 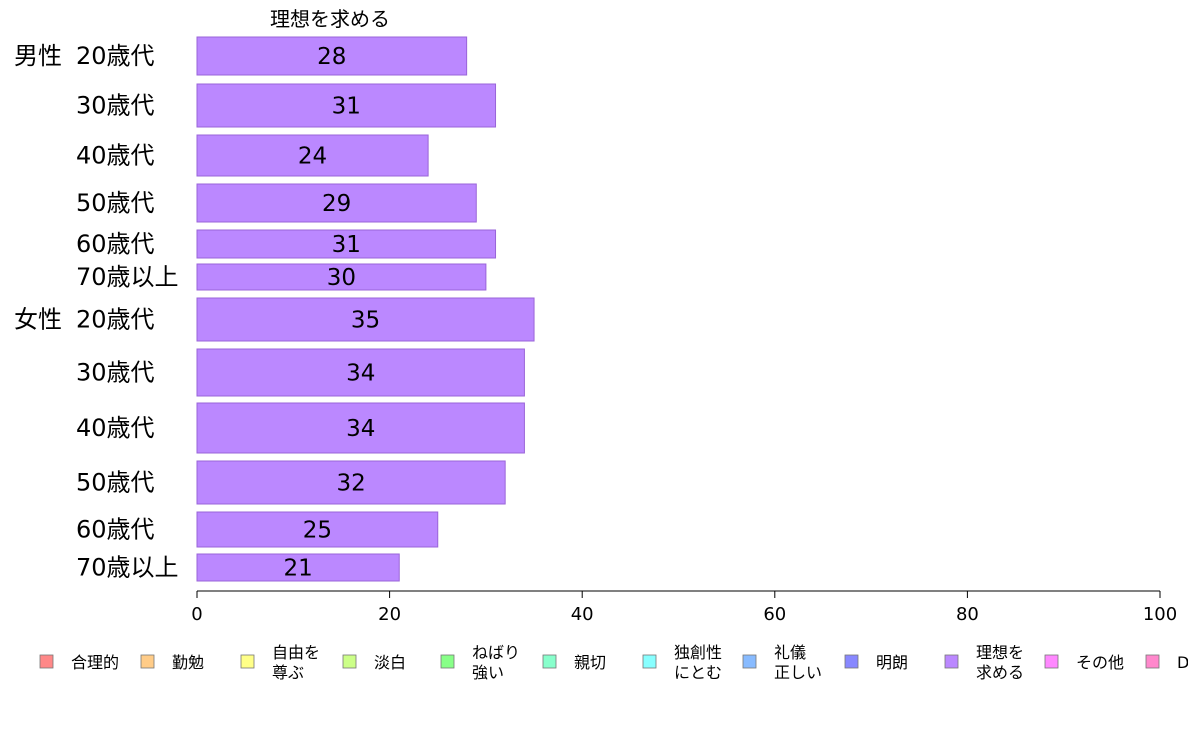 I want to click on bar-value-label: 28, so click(x=331, y=57).